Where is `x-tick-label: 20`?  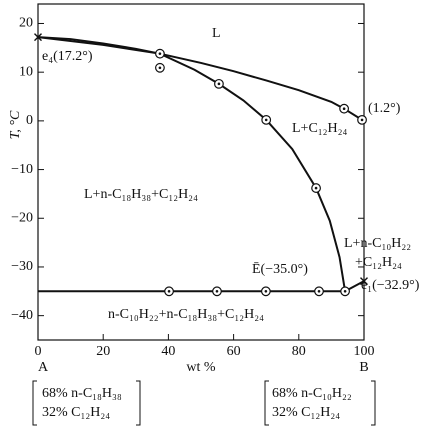
x-tick-label: 20 is located at coordinates (103, 351).